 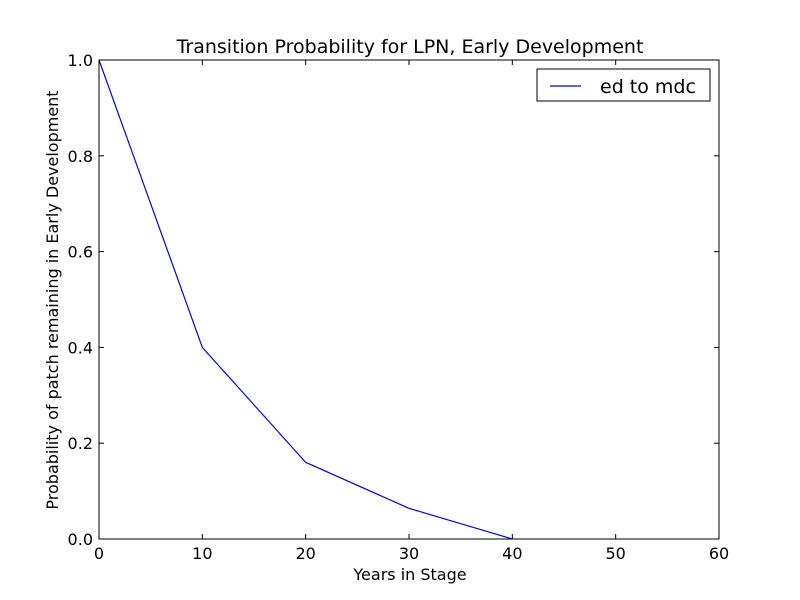 What do you see at coordinates (719, 553) in the screenshot?
I see `x-tick-label: 60` at bounding box center [719, 553].